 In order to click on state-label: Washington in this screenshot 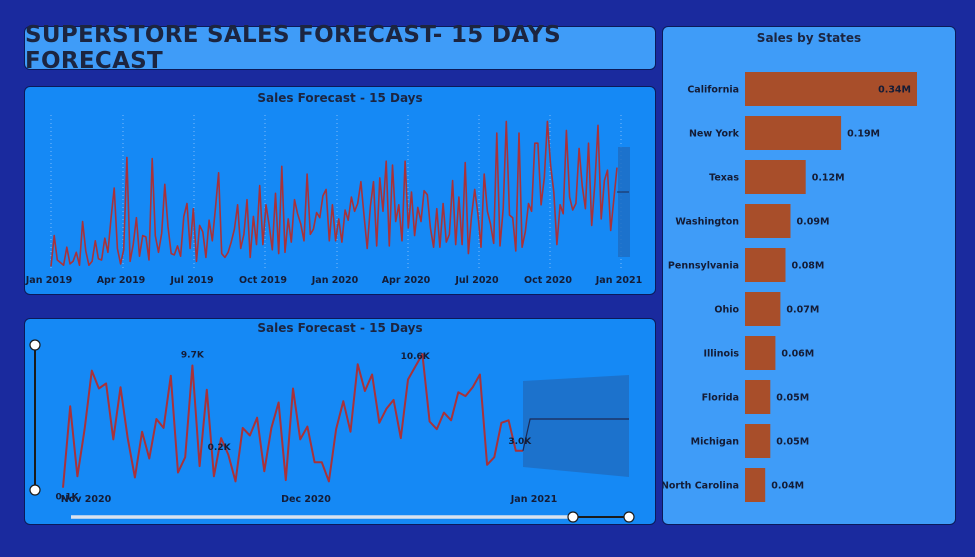, I will do `click(707, 222)`.